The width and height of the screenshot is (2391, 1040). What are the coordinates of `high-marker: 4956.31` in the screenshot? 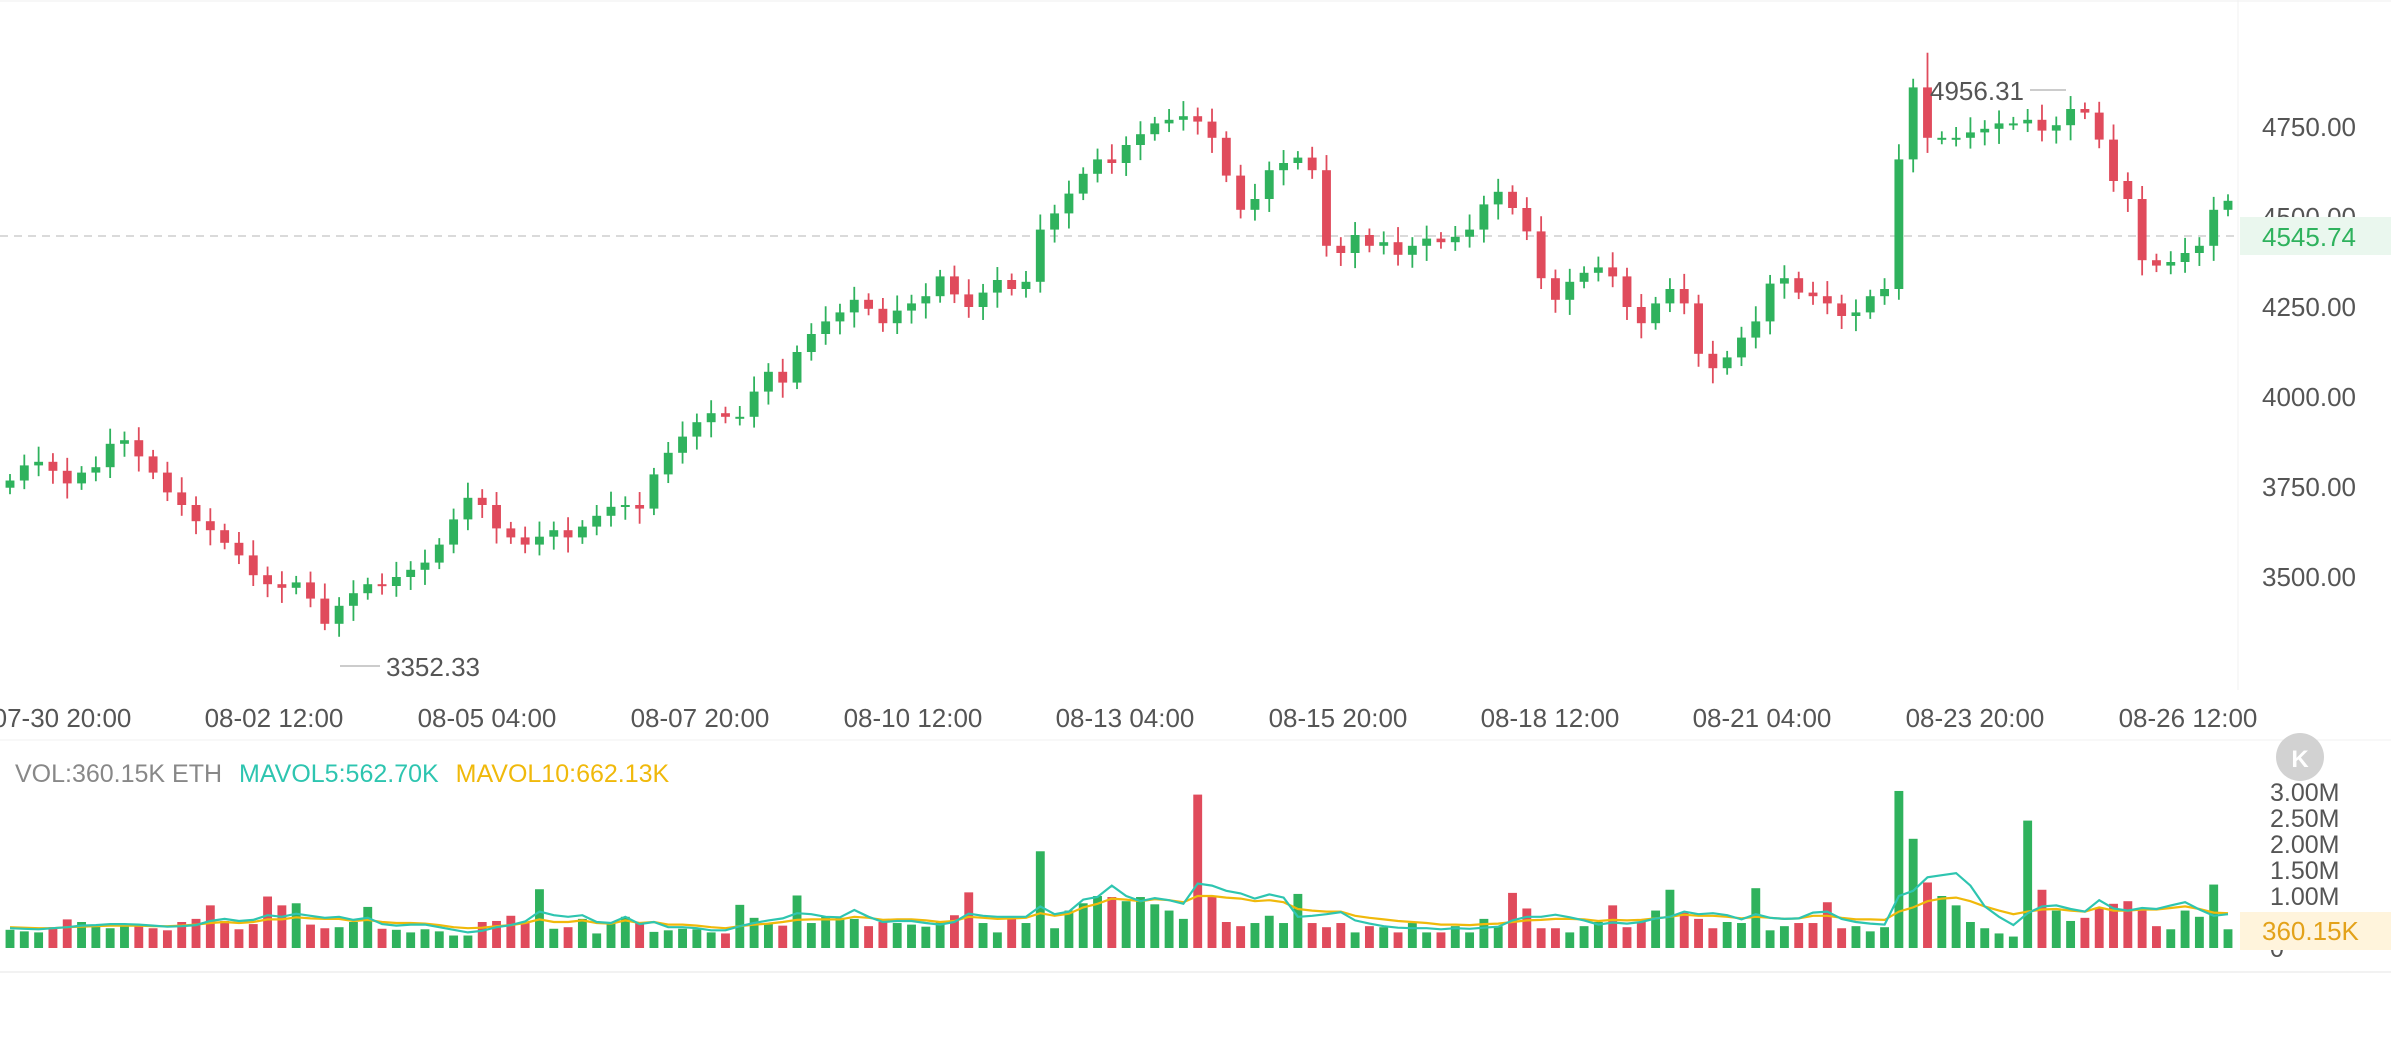 It's located at (1998, 91).